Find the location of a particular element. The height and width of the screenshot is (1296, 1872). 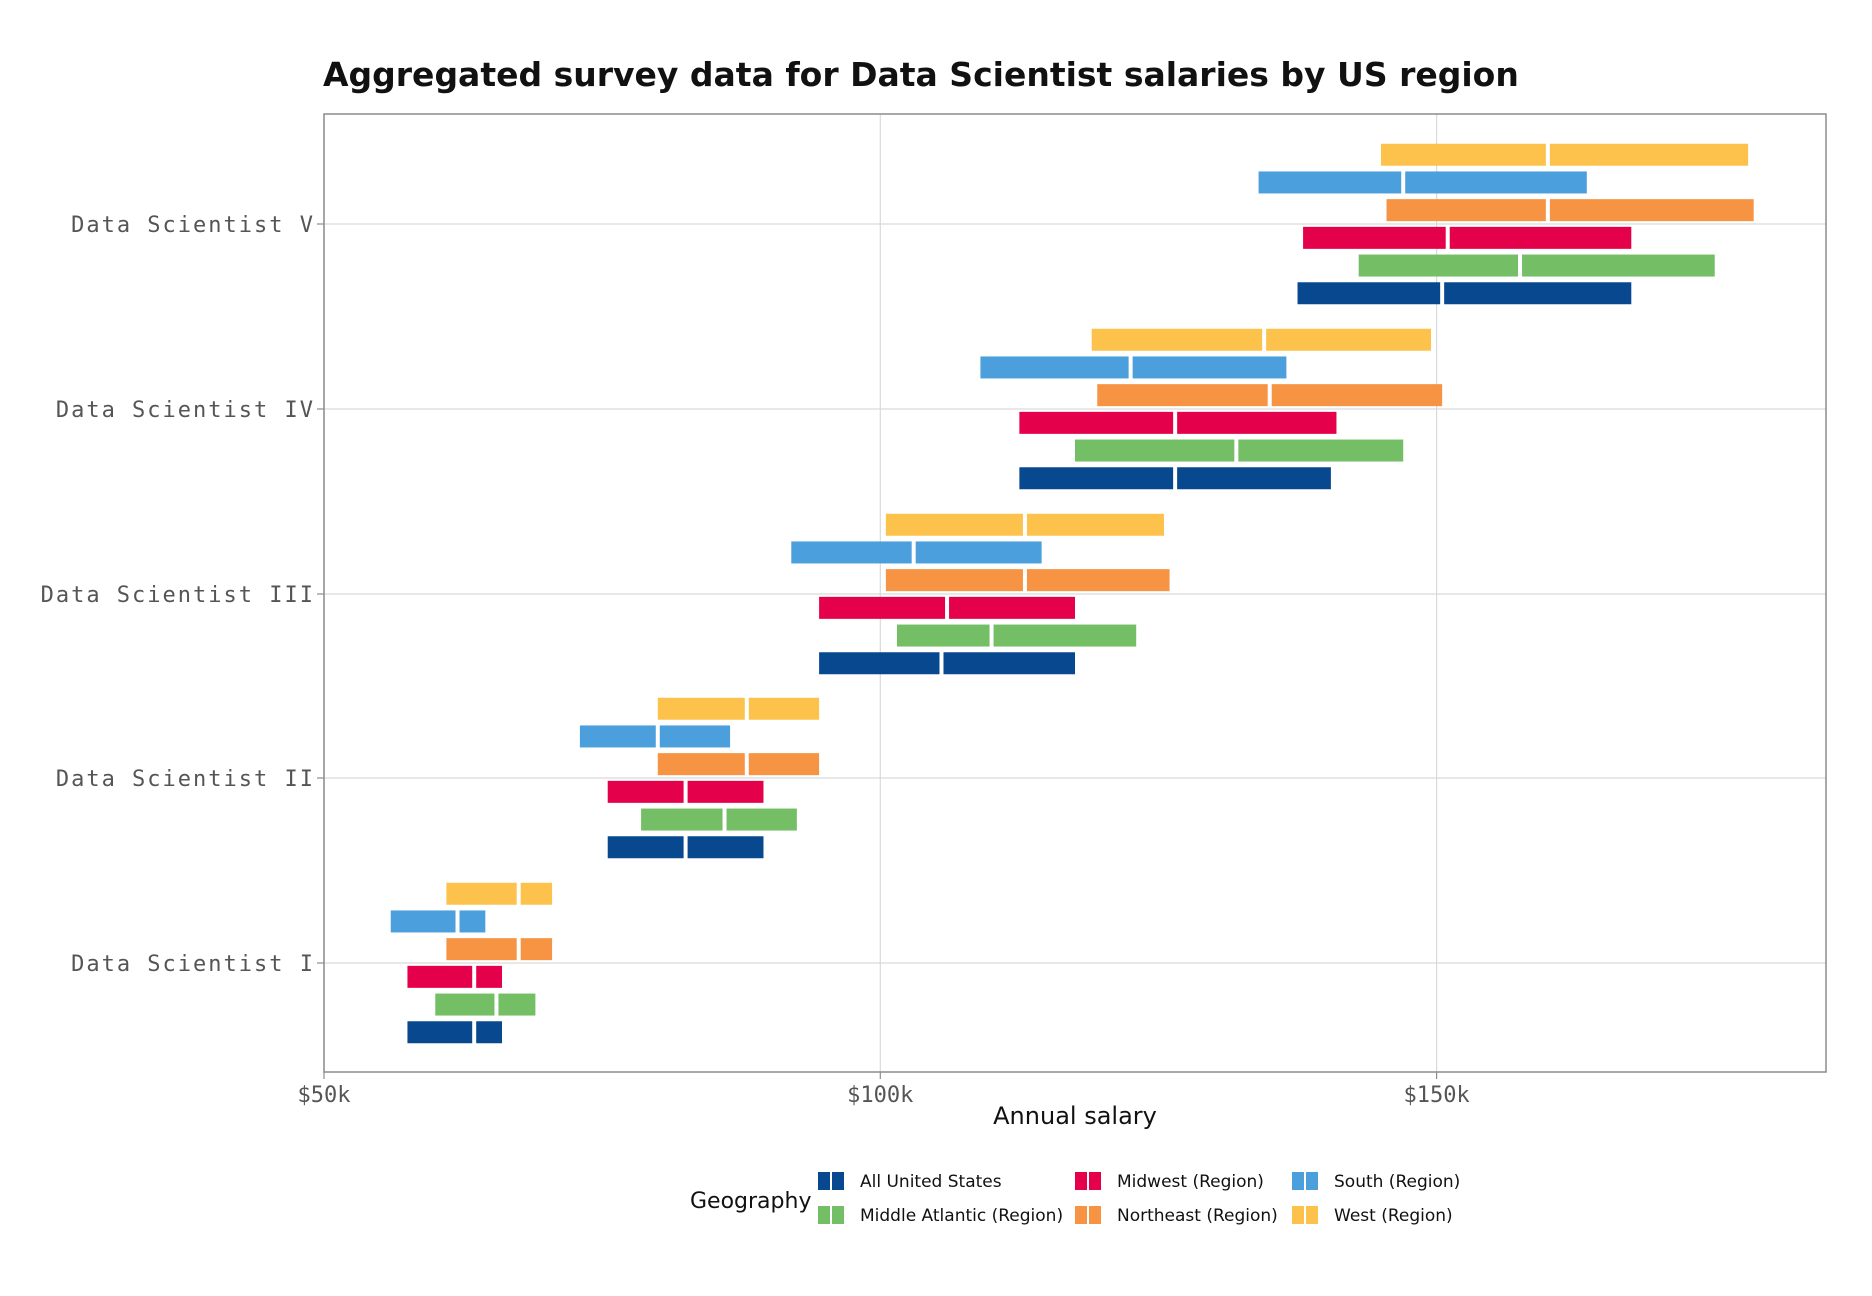

x-axis-ticks: $50k $100k $150k is located at coordinates (884, 1090).